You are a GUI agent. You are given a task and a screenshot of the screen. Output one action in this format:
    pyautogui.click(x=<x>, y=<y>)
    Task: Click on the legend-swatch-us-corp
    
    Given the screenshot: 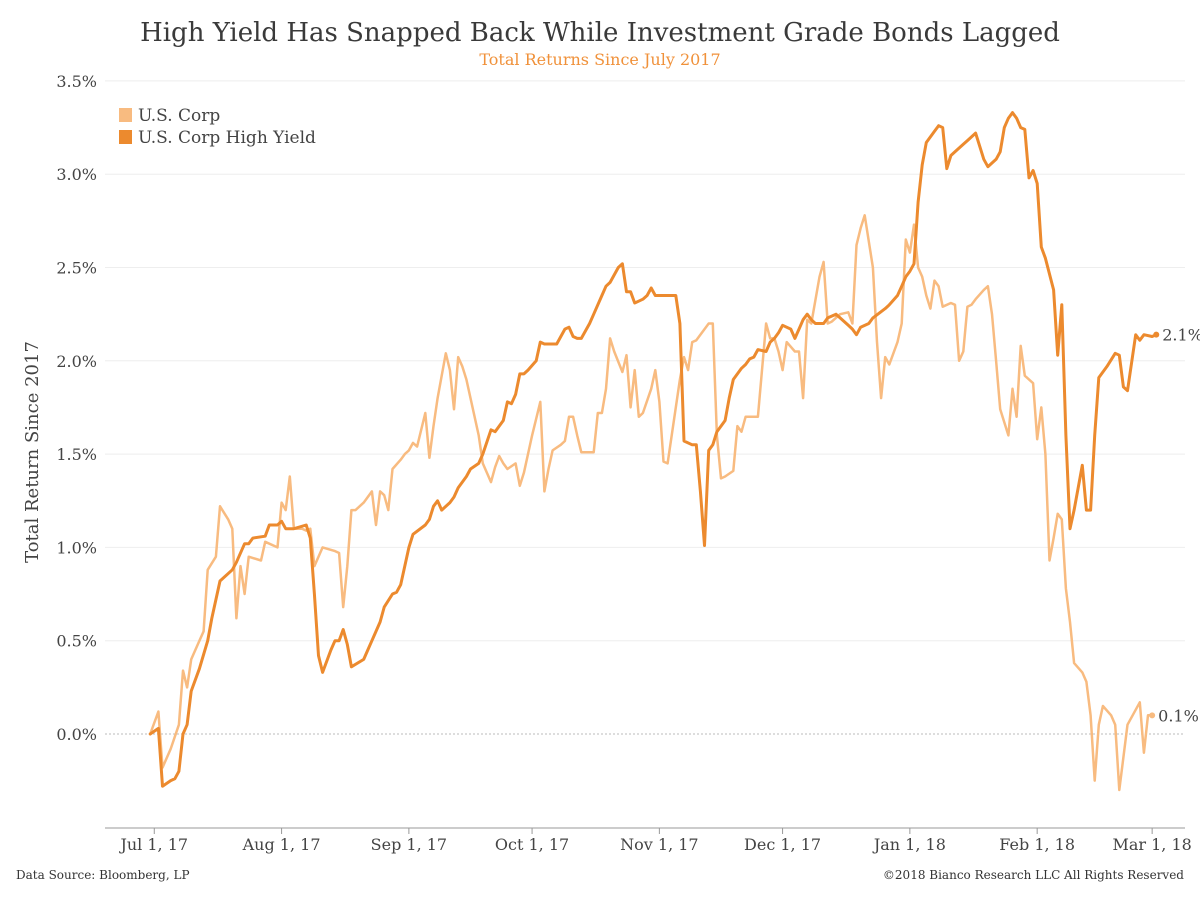 What is the action you would take?
    pyautogui.click(x=125, y=115)
    